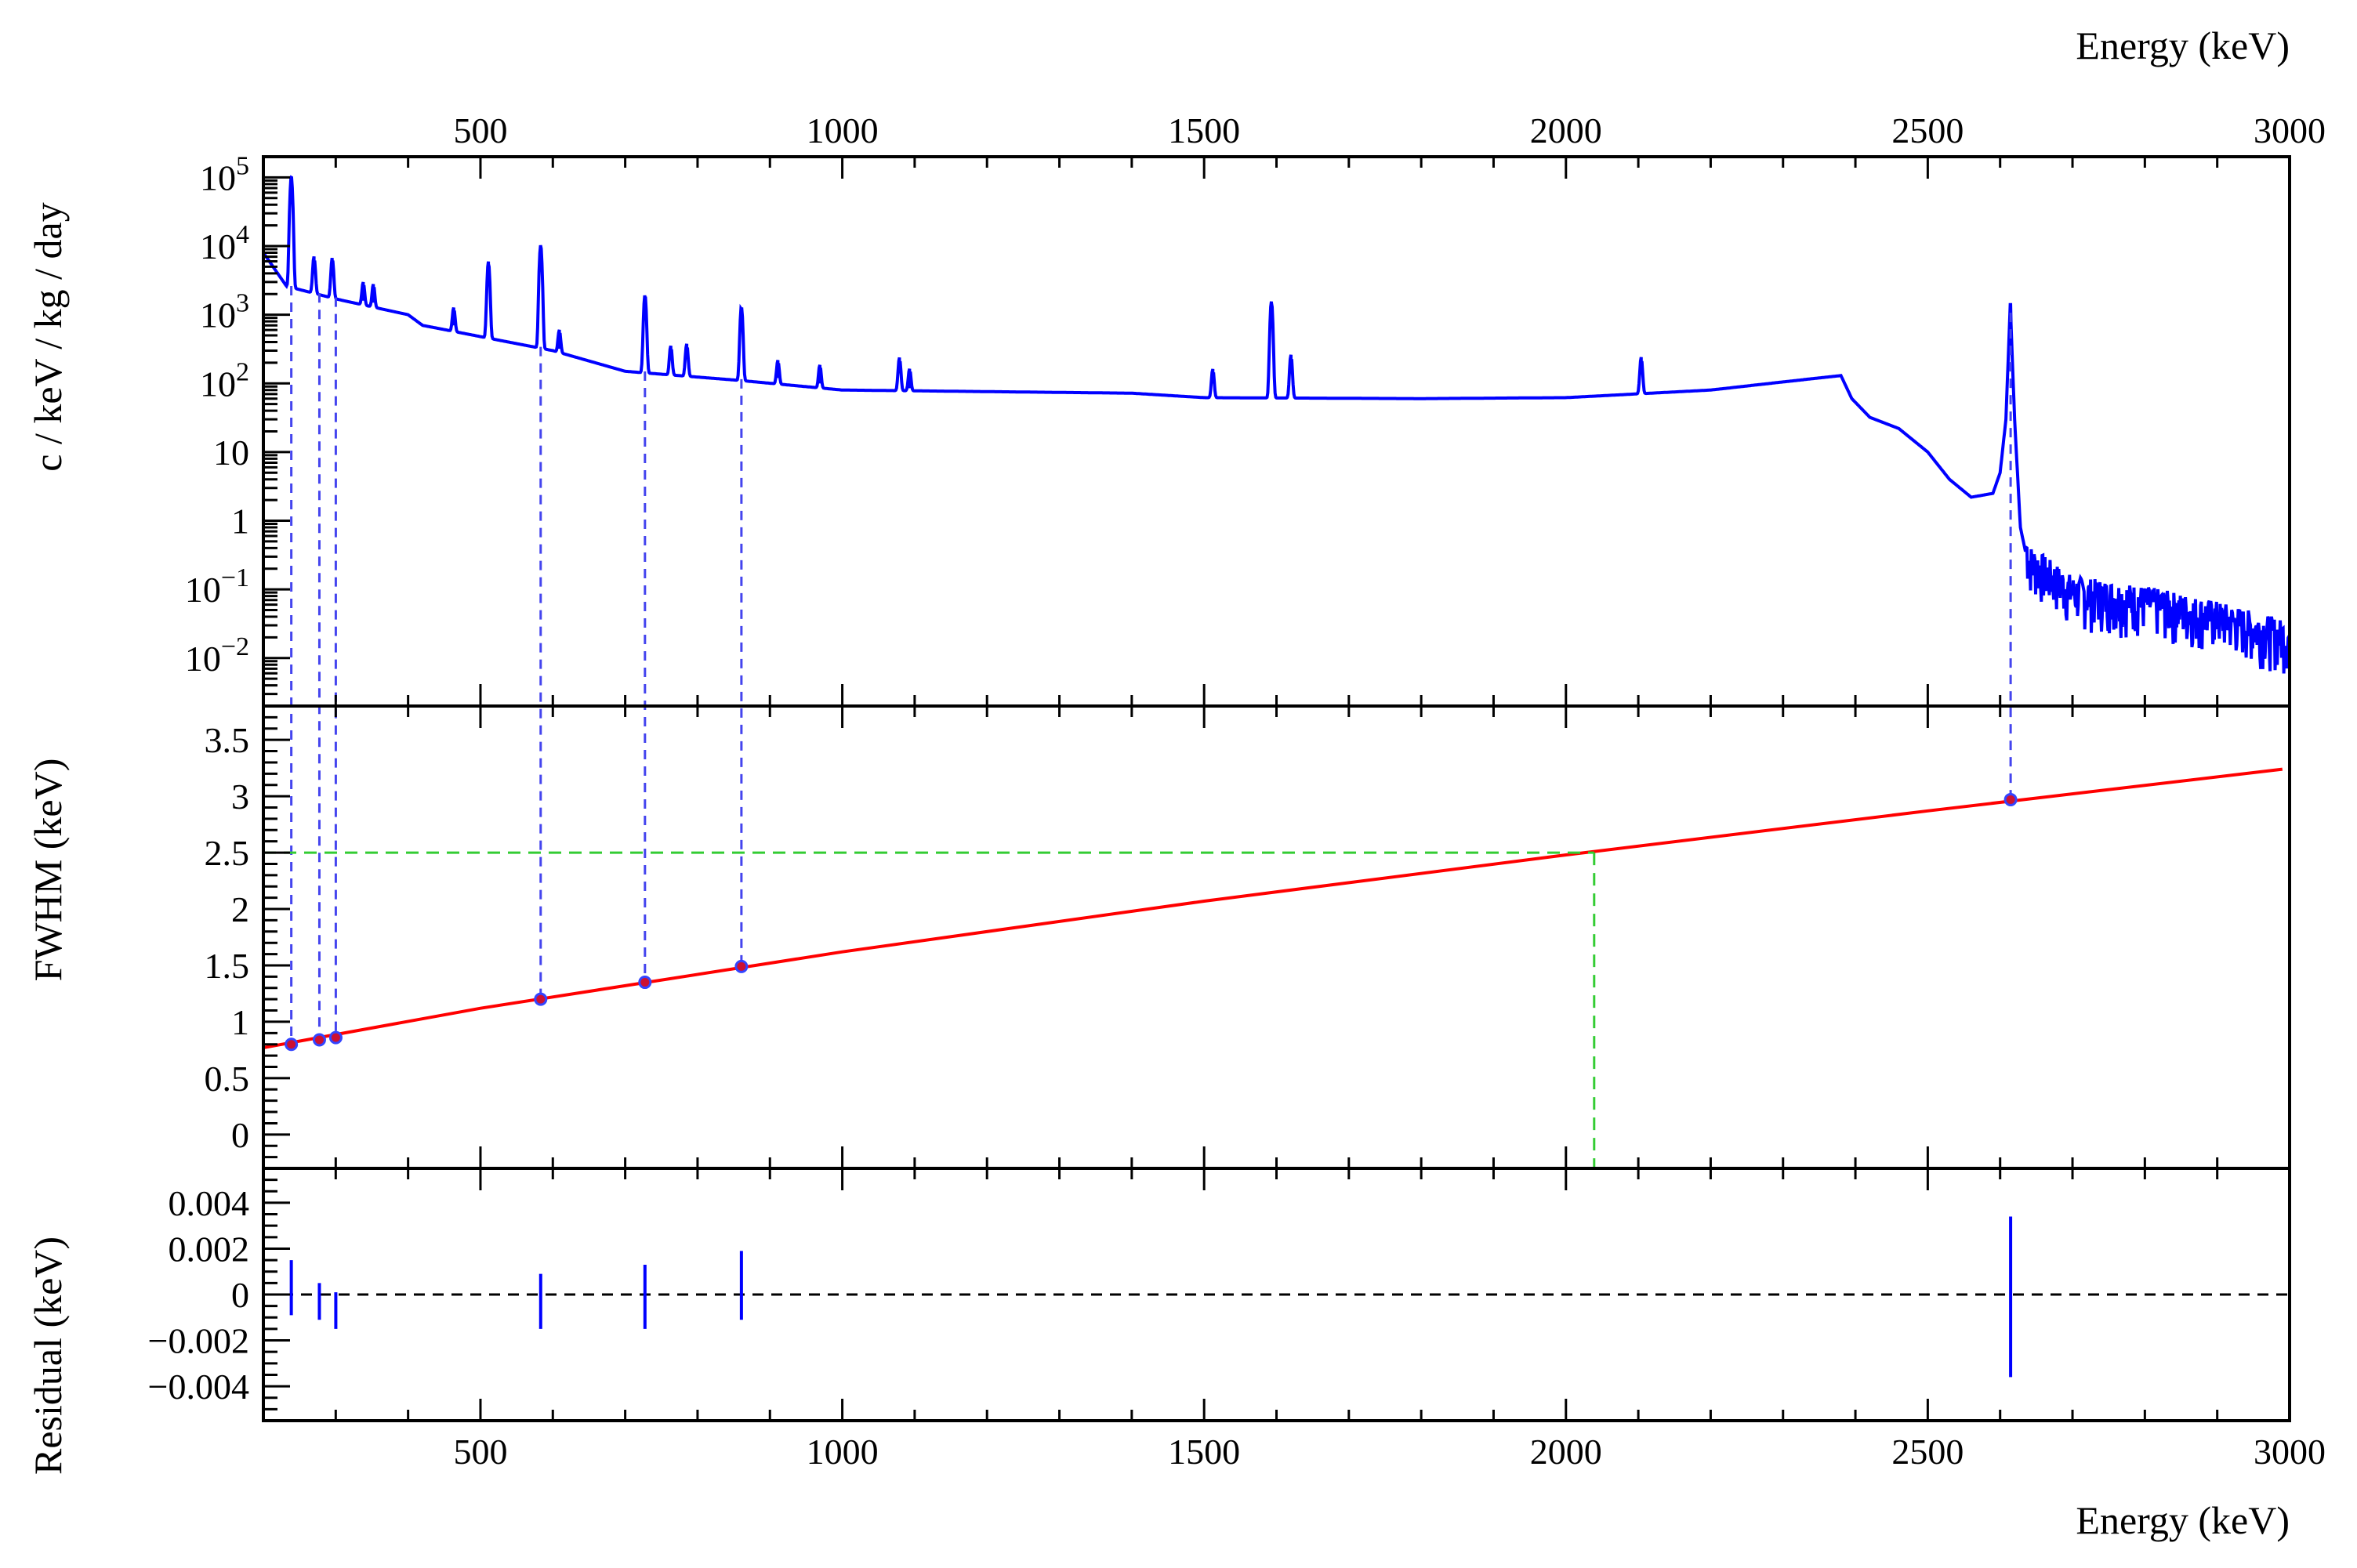 Image resolution: width=2357 pixels, height=1568 pixels. What do you see at coordinates (1204, 1452) in the screenshot?
I see `bottom-x-tick-label: 1500` at bounding box center [1204, 1452].